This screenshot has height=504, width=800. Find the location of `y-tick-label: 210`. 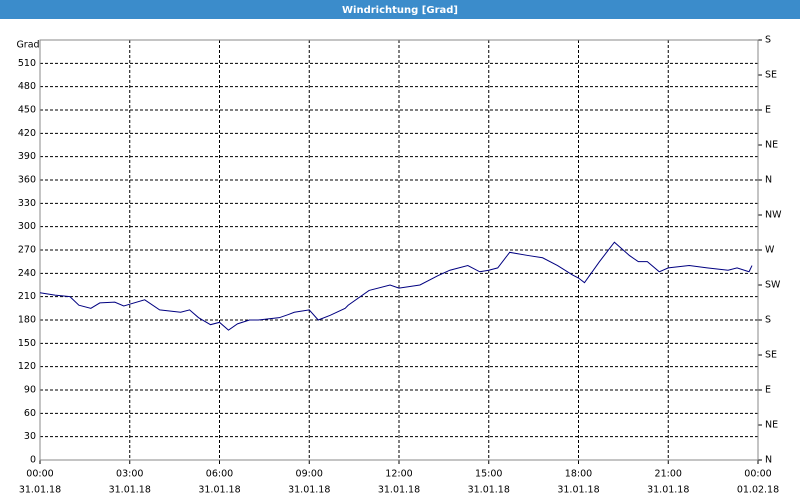

y-tick-label: 210 is located at coordinates (27, 296).